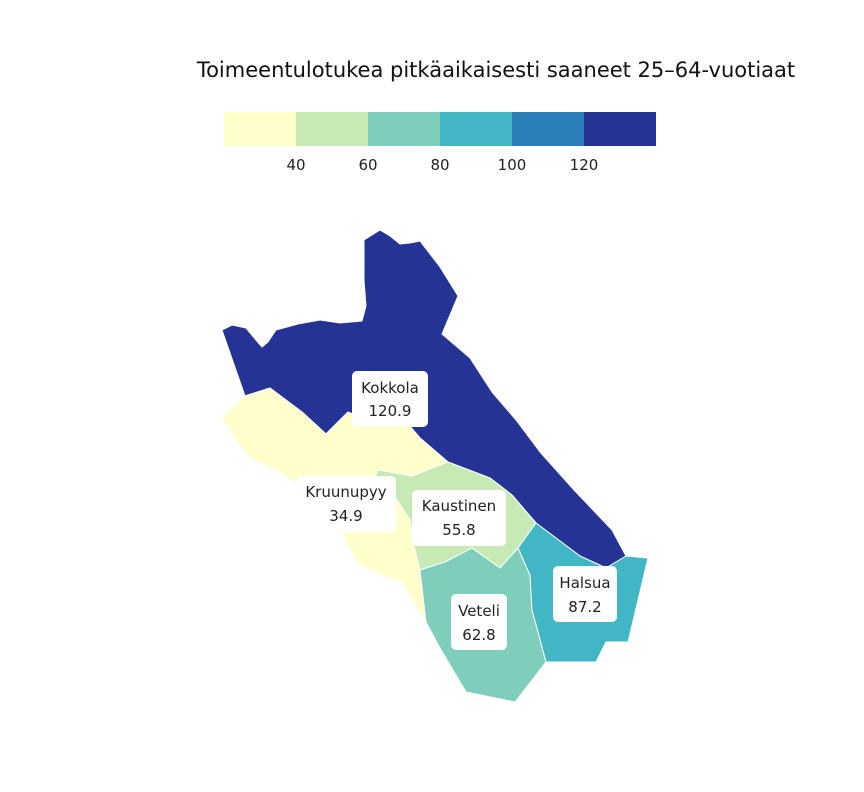 The width and height of the screenshot is (864, 792). I want to click on label-veteli: Veteli 62.8, so click(479, 622).